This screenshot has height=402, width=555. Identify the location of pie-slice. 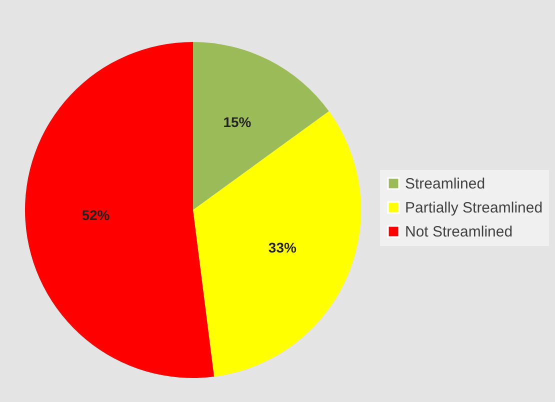
(261, 126).